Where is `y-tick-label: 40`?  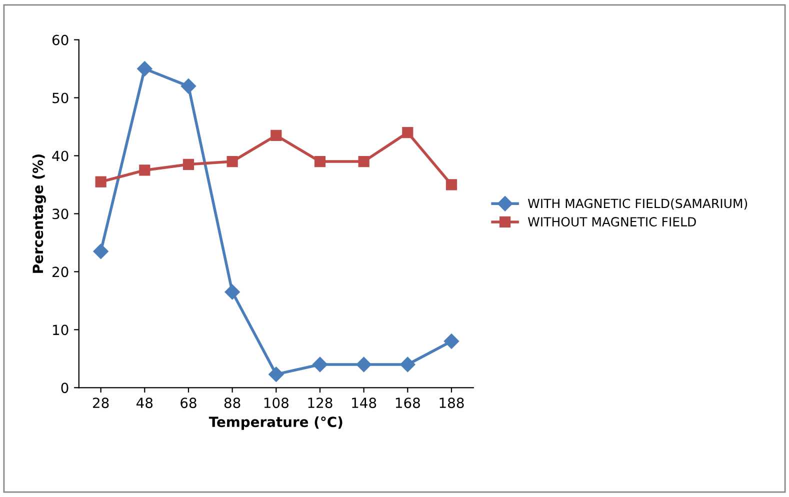 y-tick-label: 40 is located at coordinates (60, 156).